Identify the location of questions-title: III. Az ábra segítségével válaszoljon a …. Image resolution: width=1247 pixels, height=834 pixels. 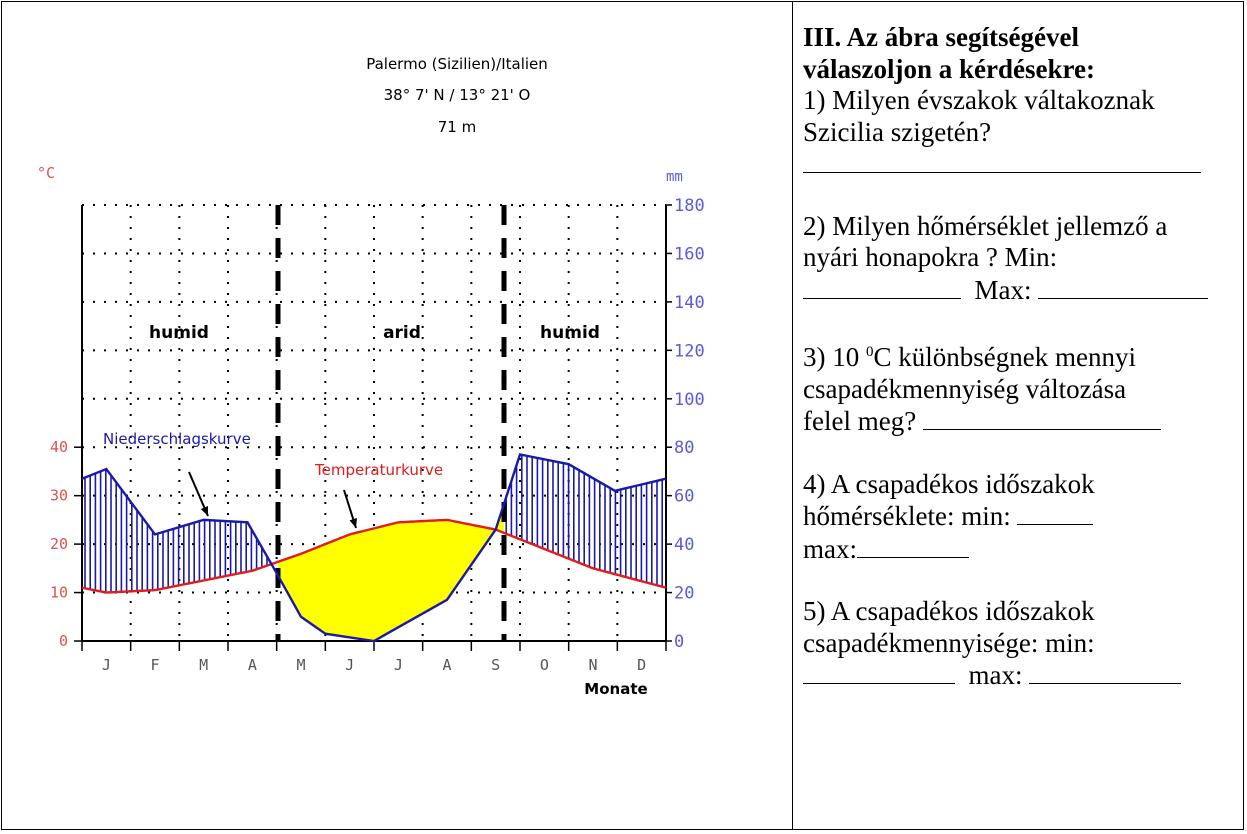
(1020, 53).